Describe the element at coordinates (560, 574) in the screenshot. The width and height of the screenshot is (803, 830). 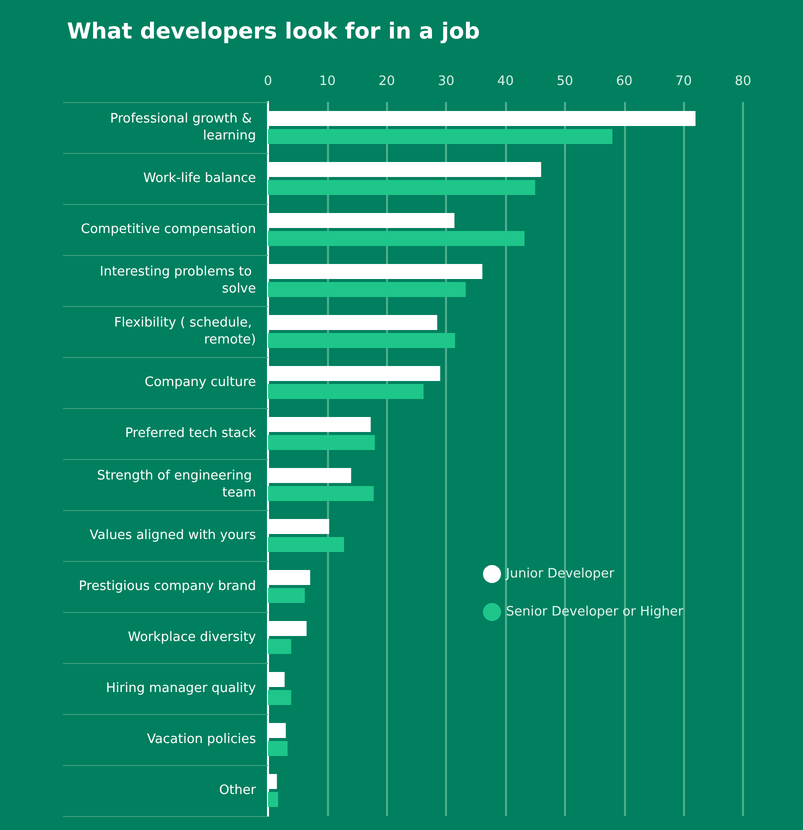
I see `legend-label: Junior Developer` at that location.